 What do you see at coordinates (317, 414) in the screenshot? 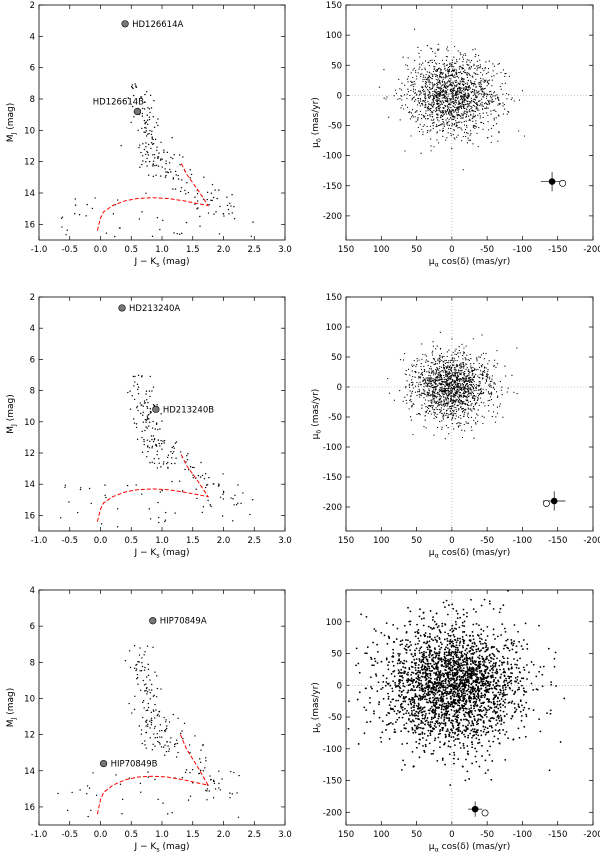
I see `y-axis-label: μδ (mas/yr)` at bounding box center [317, 414].